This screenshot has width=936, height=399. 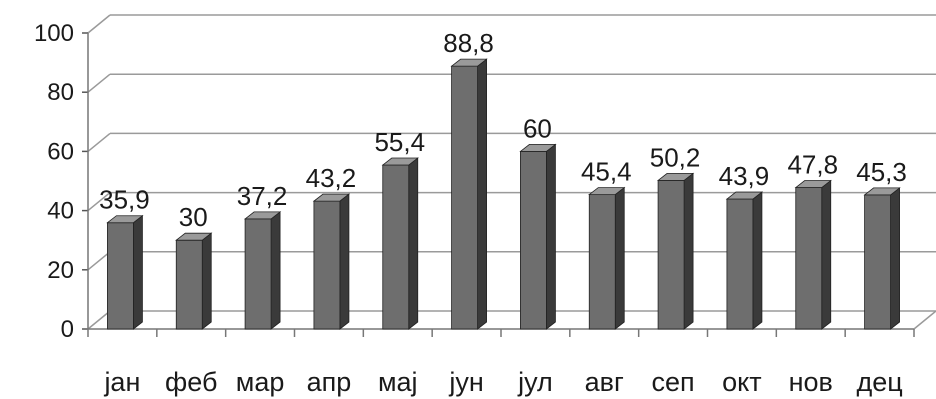 I want to click on data-label: 43,2, so click(x=331, y=178).